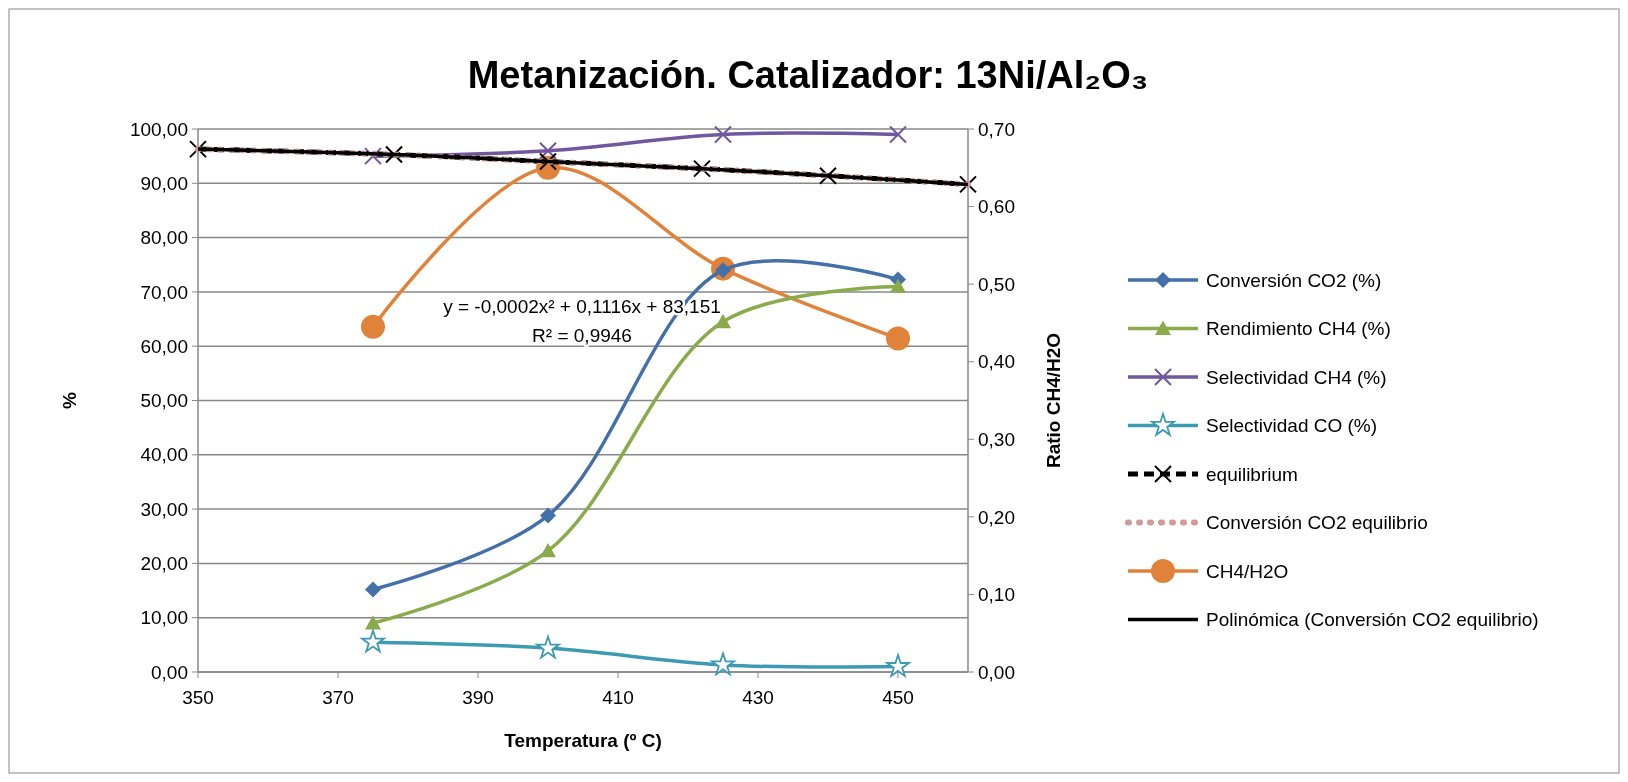 This screenshot has width=1628, height=782. I want to click on y-axis-title: %, so click(69, 400).